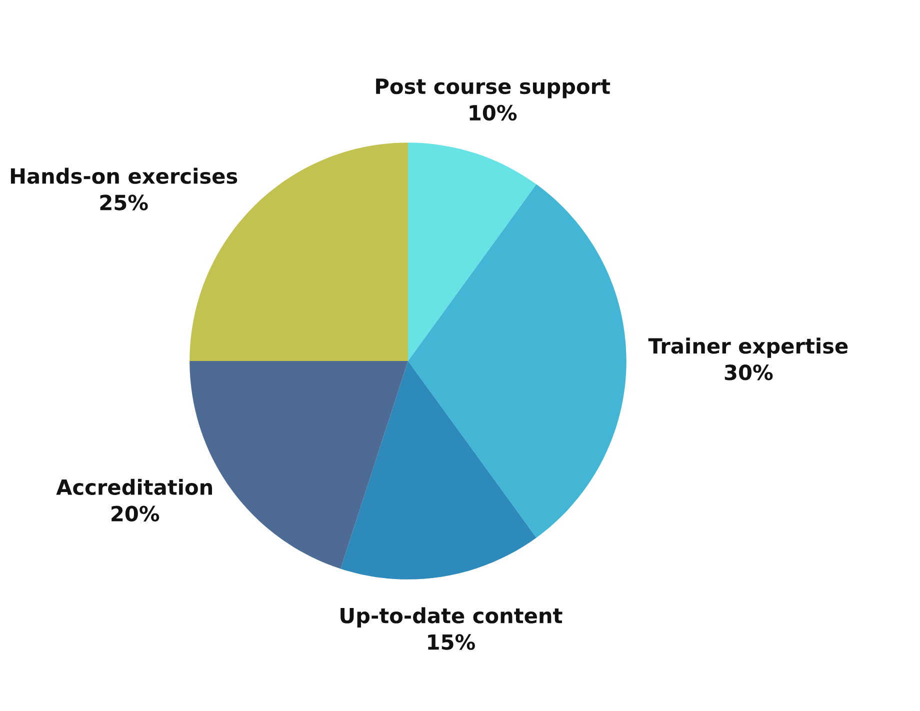  I want to click on data-label: 10%, so click(493, 112).